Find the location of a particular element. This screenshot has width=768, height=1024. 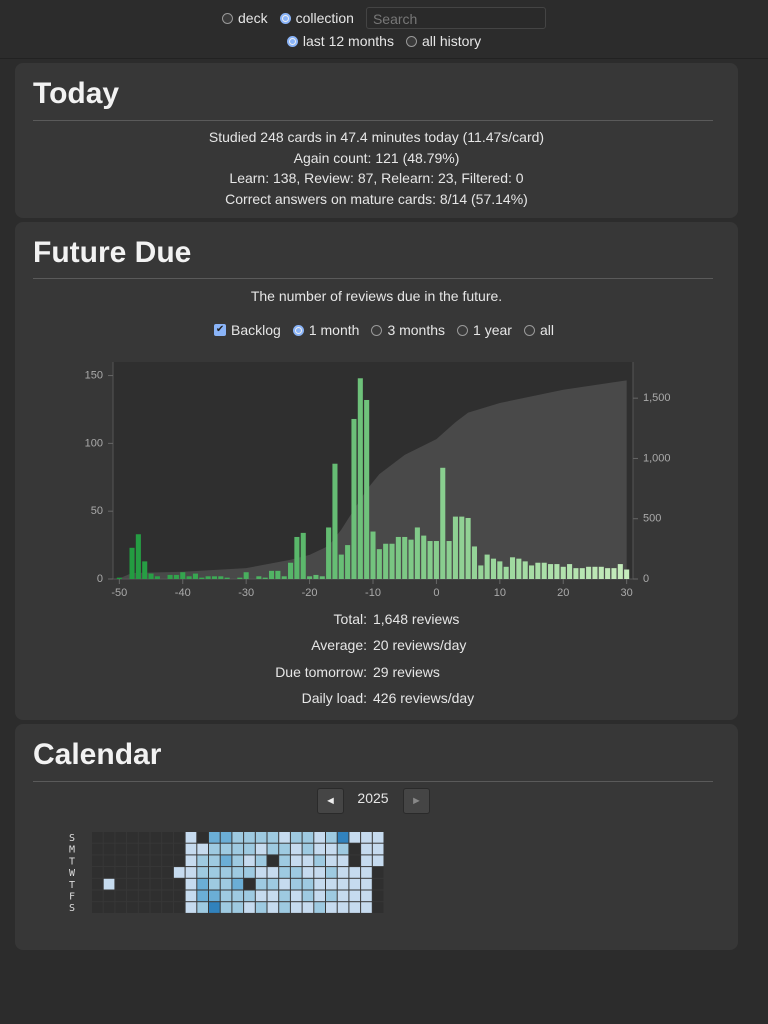

y2-tick-label: 0 is located at coordinates (646, 579).